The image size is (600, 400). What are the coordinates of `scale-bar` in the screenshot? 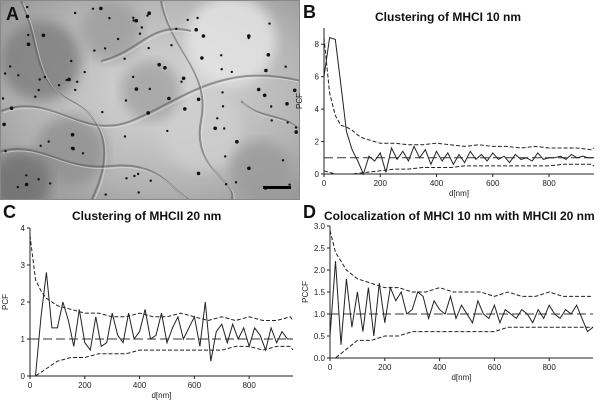 It's located at (277, 187).